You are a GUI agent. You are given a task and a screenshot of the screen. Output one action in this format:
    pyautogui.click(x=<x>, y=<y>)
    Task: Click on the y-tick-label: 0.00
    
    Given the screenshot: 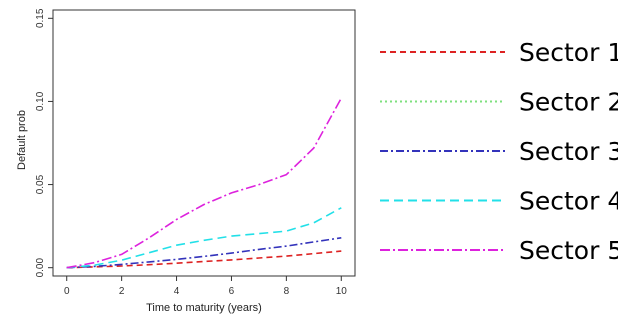 What is the action you would take?
    pyautogui.click(x=40, y=268)
    